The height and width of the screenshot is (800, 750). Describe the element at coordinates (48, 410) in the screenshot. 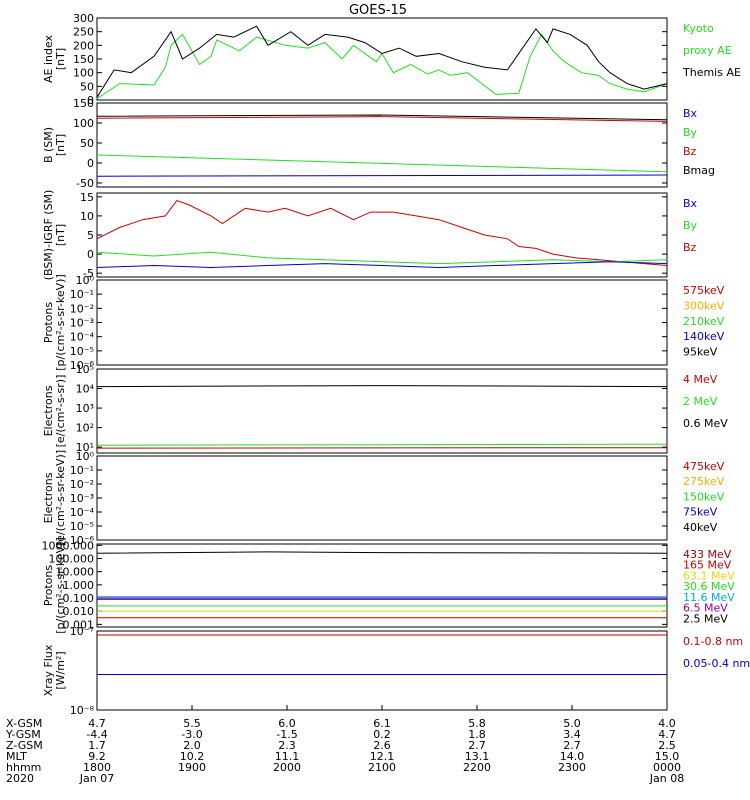

I see `y-axis-label: Electrons` at that location.